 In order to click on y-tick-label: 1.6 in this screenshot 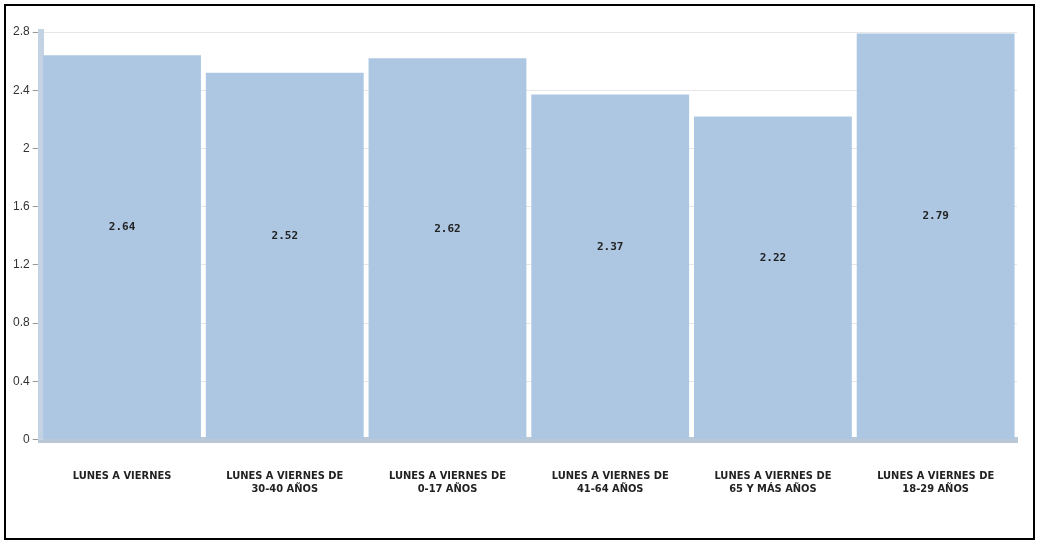, I will do `click(21, 206)`.